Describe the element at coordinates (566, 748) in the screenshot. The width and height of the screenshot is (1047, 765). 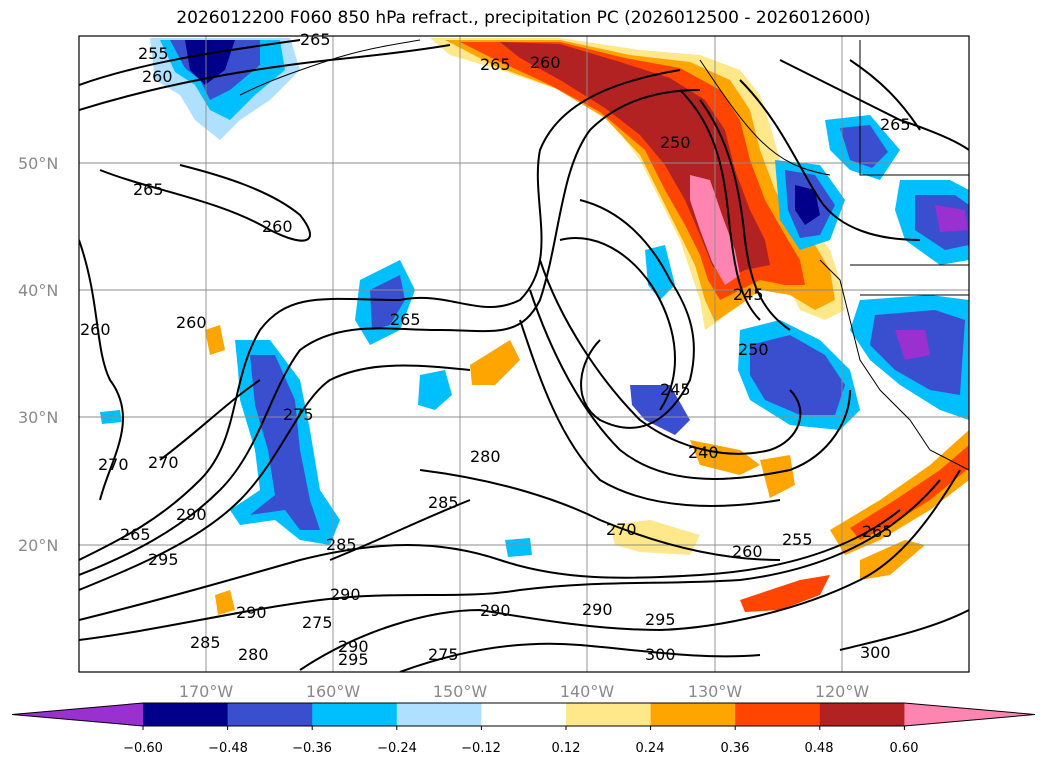
I see `colorbar-tick-label: 0.12` at that location.